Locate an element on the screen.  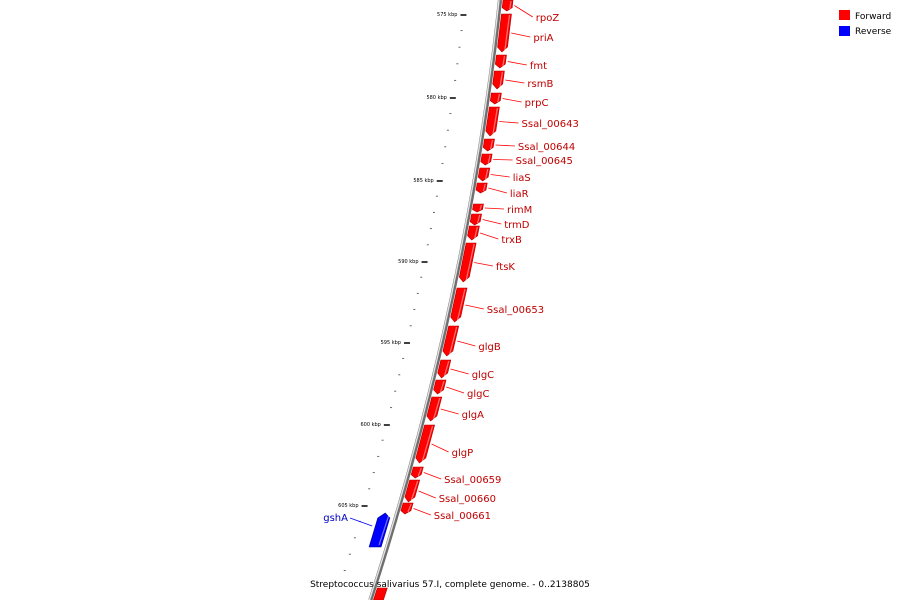
gene-label: glgP is located at coordinates (463, 453).